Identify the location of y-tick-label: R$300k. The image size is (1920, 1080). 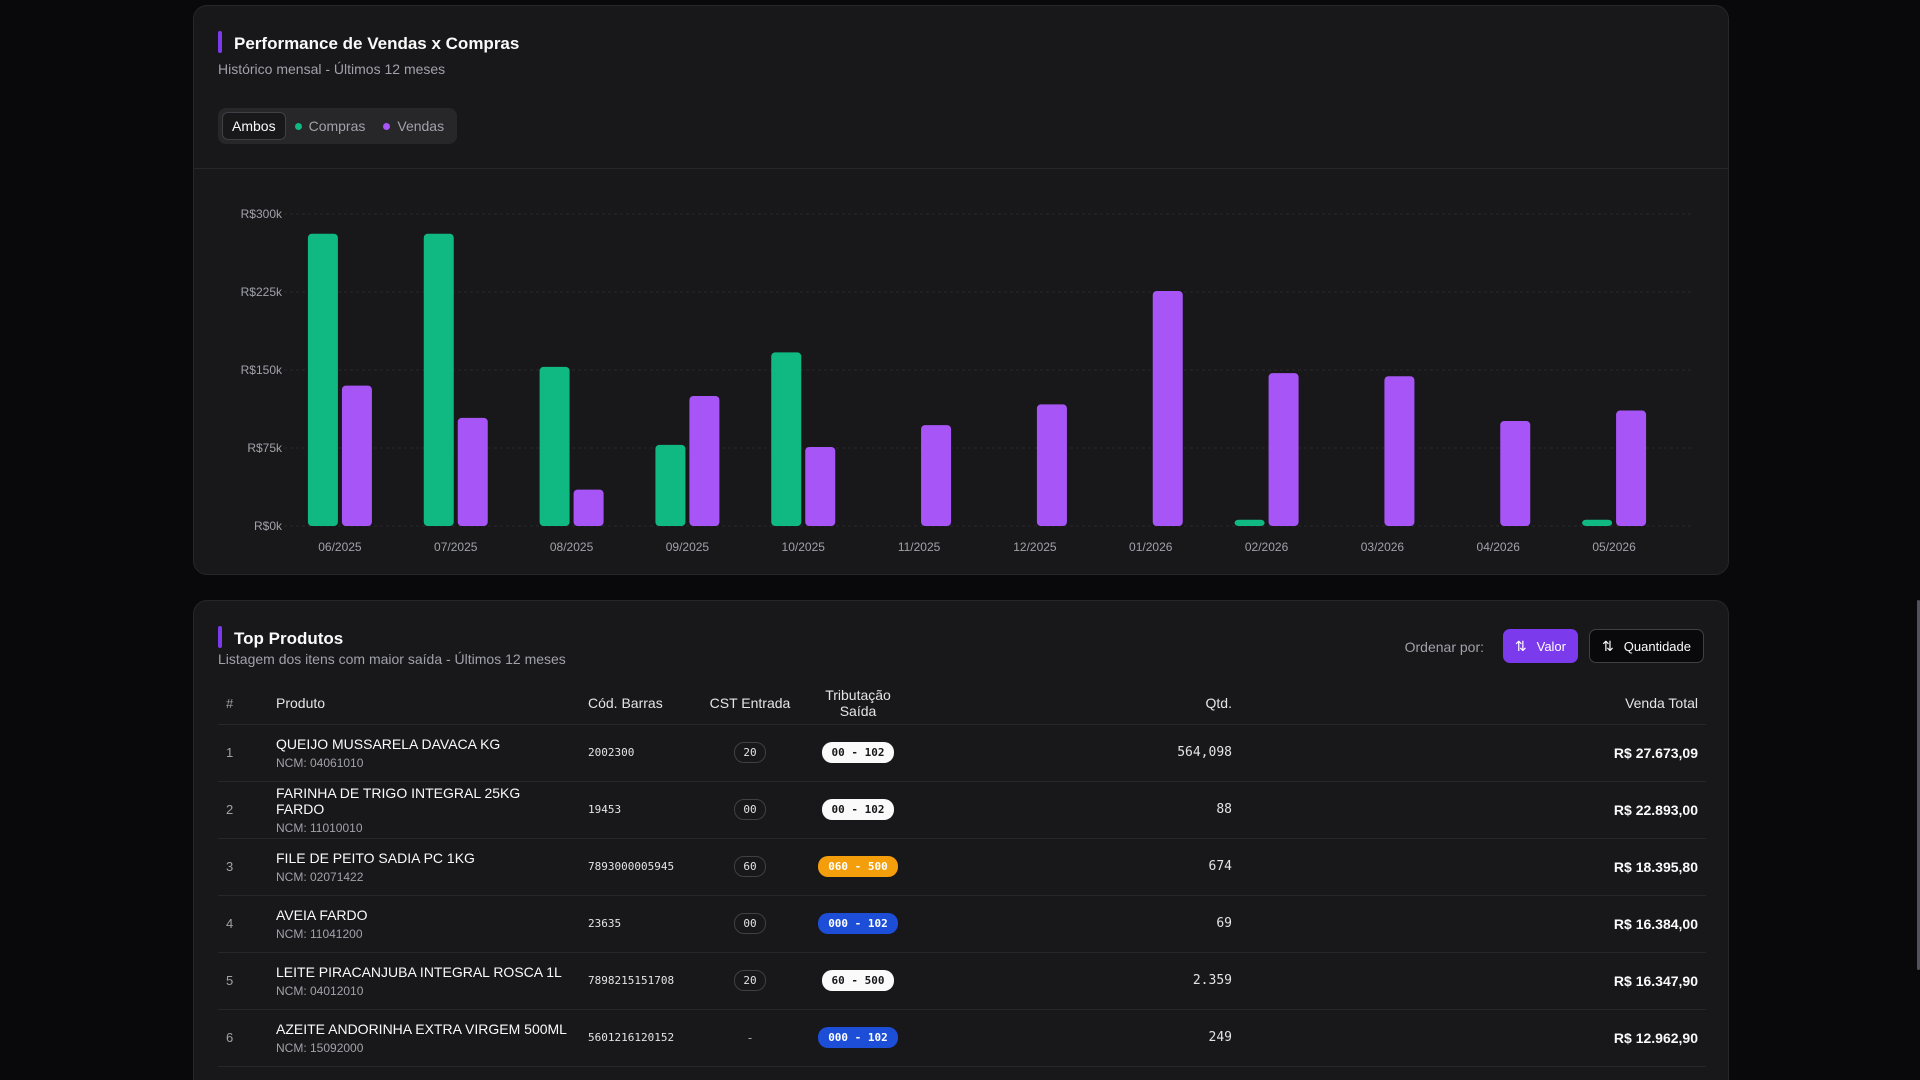
(262, 214).